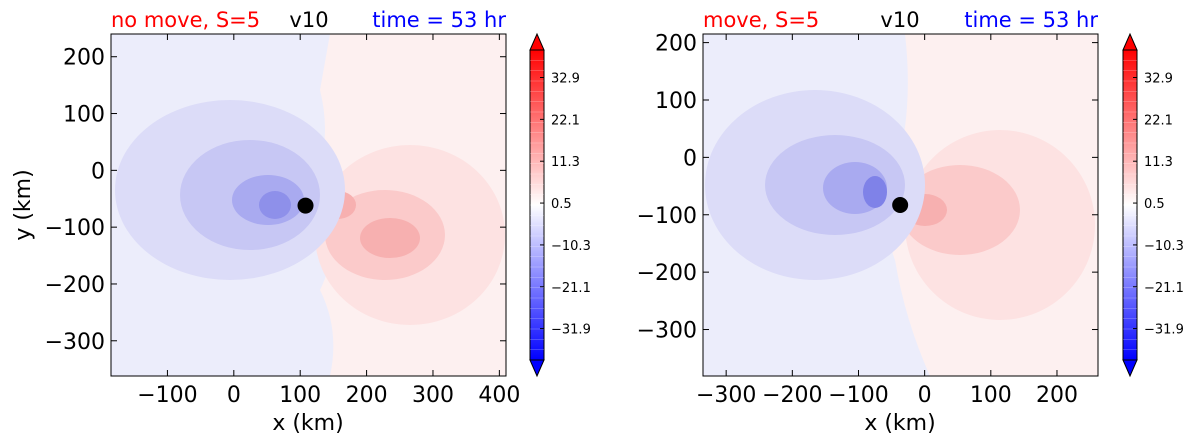  What do you see at coordinates (761, 20) in the screenshot?
I see `title-left-move: move, S=5` at bounding box center [761, 20].